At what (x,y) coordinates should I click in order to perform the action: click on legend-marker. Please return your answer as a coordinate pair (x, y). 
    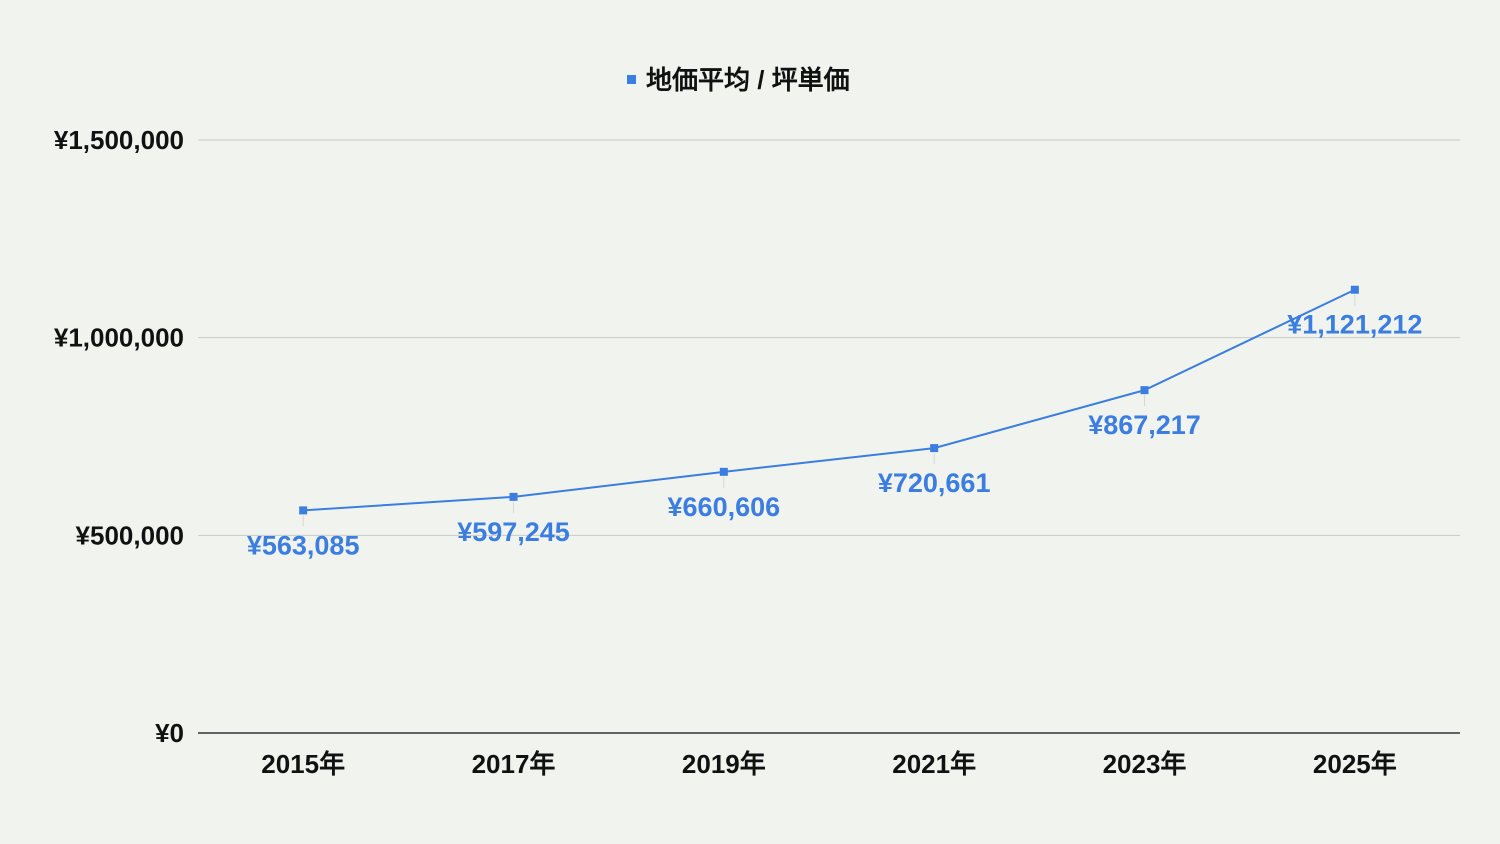
    Looking at the image, I should click on (631, 79).